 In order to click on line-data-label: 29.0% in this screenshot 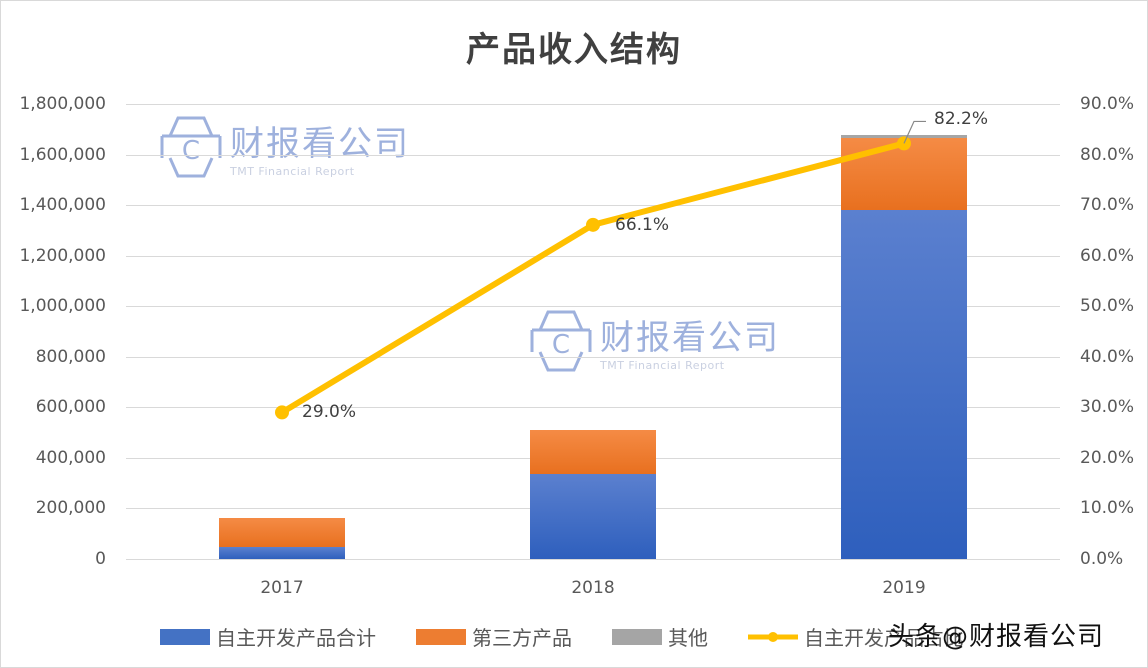, I will do `click(329, 412)`.